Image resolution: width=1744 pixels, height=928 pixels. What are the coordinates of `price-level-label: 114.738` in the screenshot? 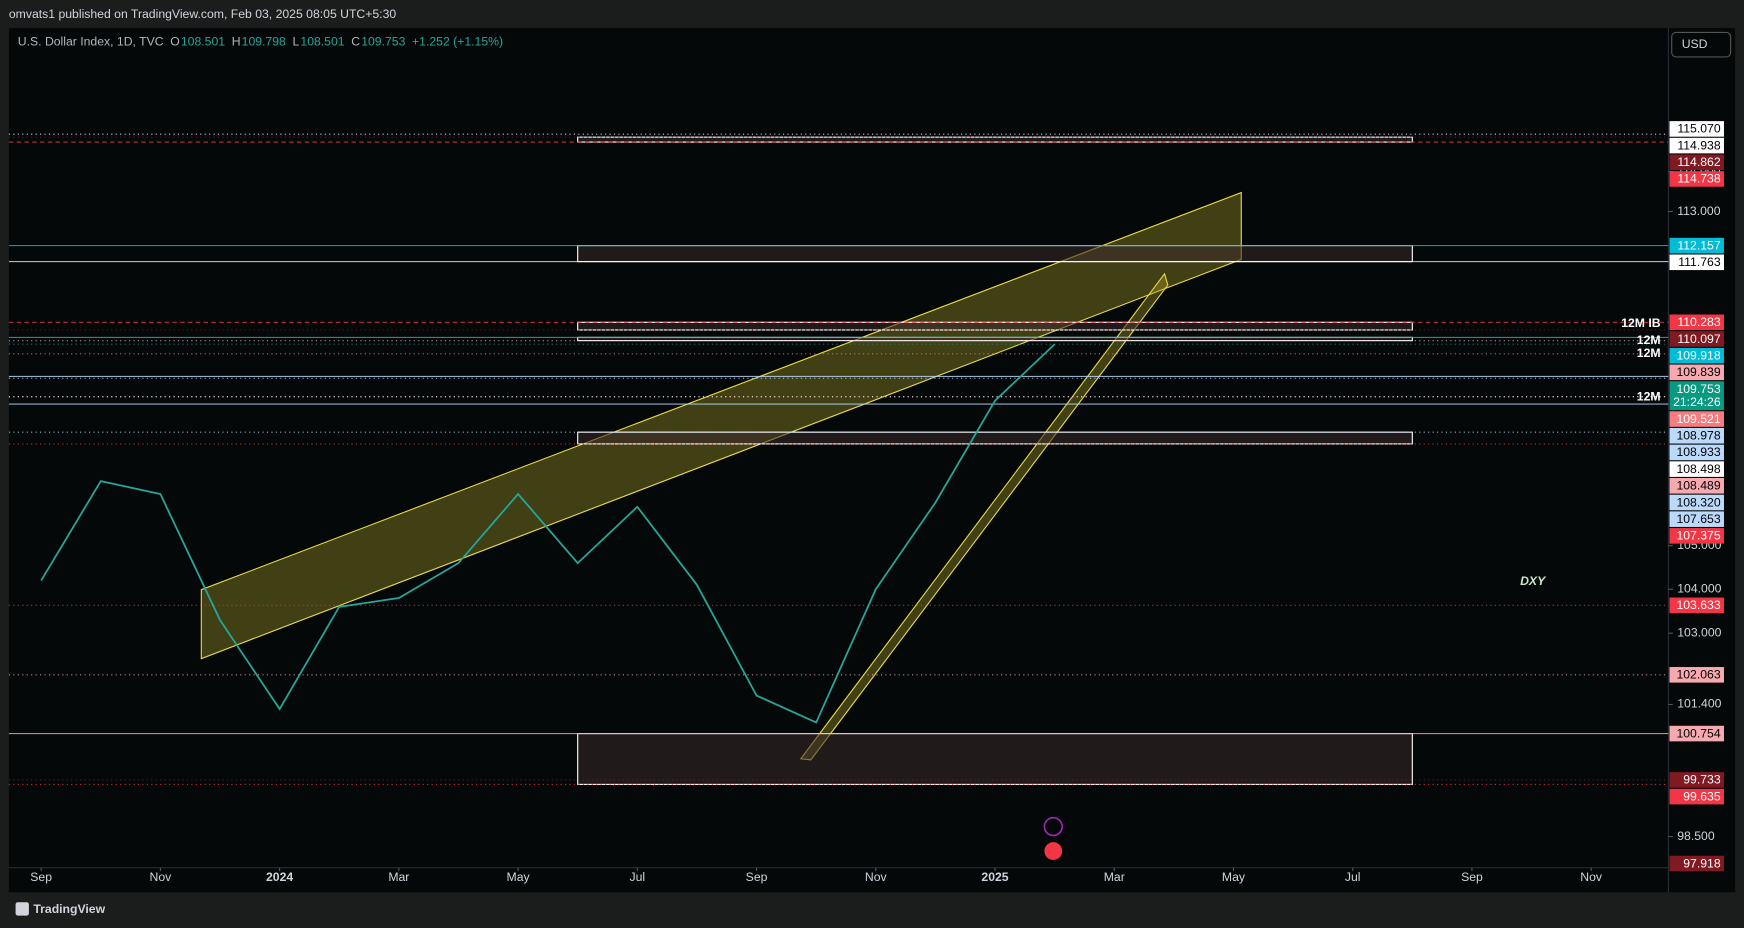 It's located at (1698, 179).